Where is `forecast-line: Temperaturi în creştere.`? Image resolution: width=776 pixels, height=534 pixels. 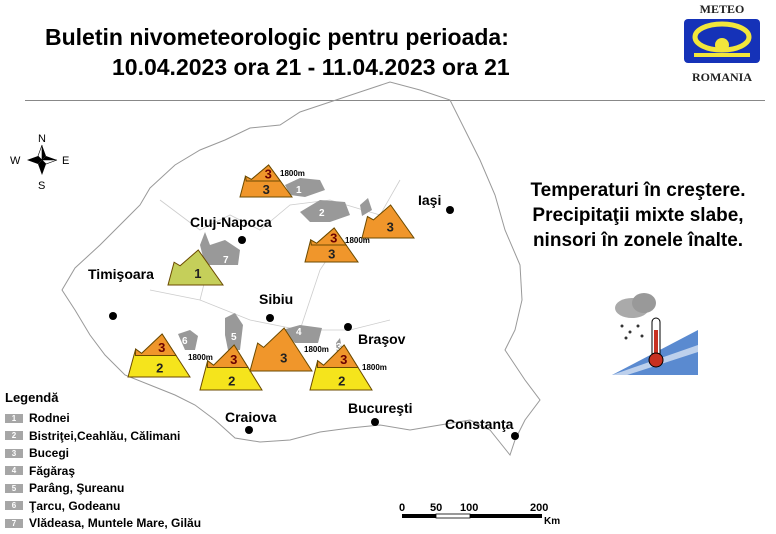 forecast-line: Temperaturi în creştere. is located at coordinates (638, 190).